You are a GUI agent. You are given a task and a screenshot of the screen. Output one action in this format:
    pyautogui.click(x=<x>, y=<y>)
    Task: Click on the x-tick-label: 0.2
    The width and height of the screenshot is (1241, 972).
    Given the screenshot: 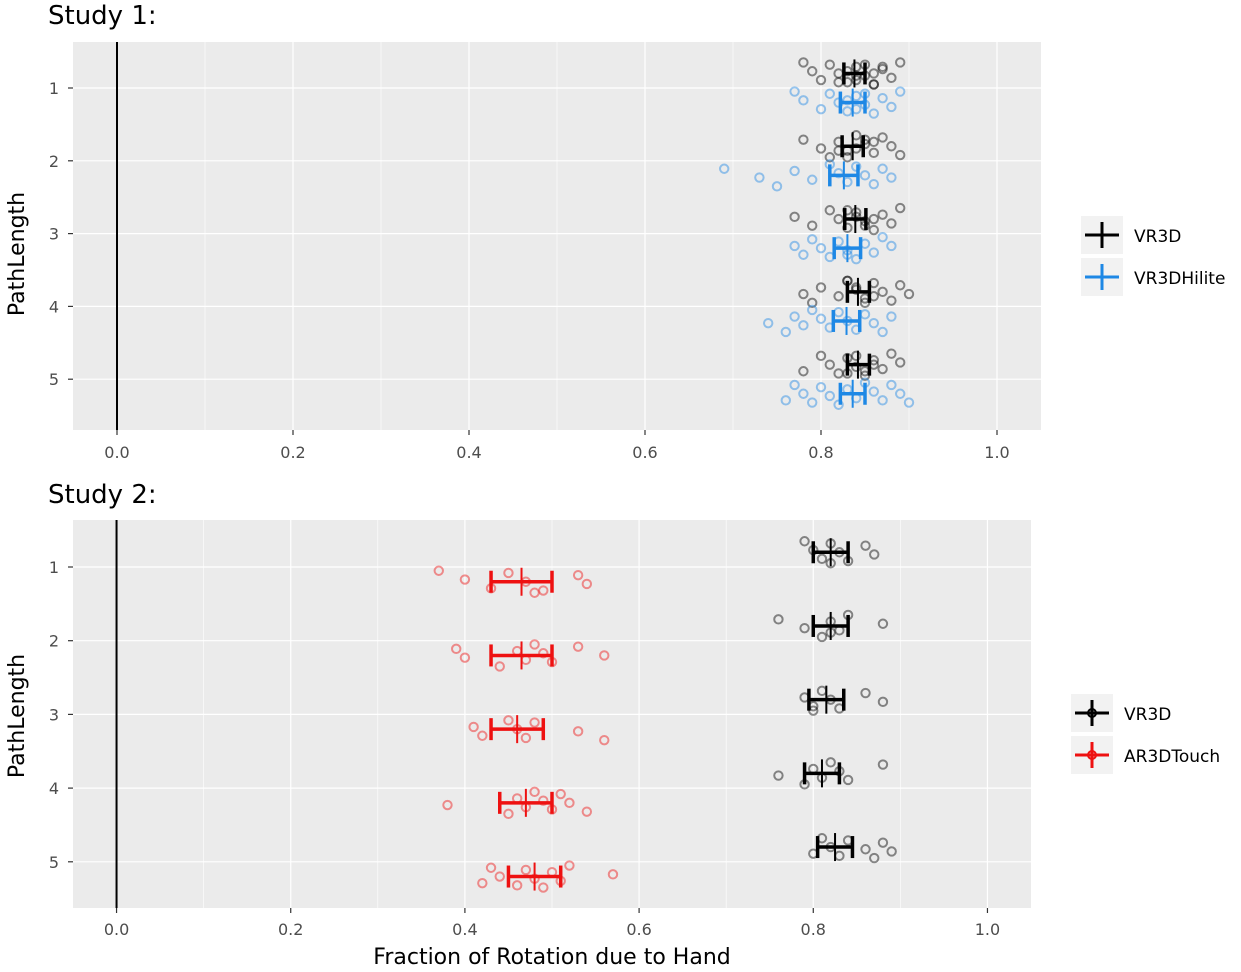 What is the action you would take?
    pyautogui.click(x=290, y=929)
    